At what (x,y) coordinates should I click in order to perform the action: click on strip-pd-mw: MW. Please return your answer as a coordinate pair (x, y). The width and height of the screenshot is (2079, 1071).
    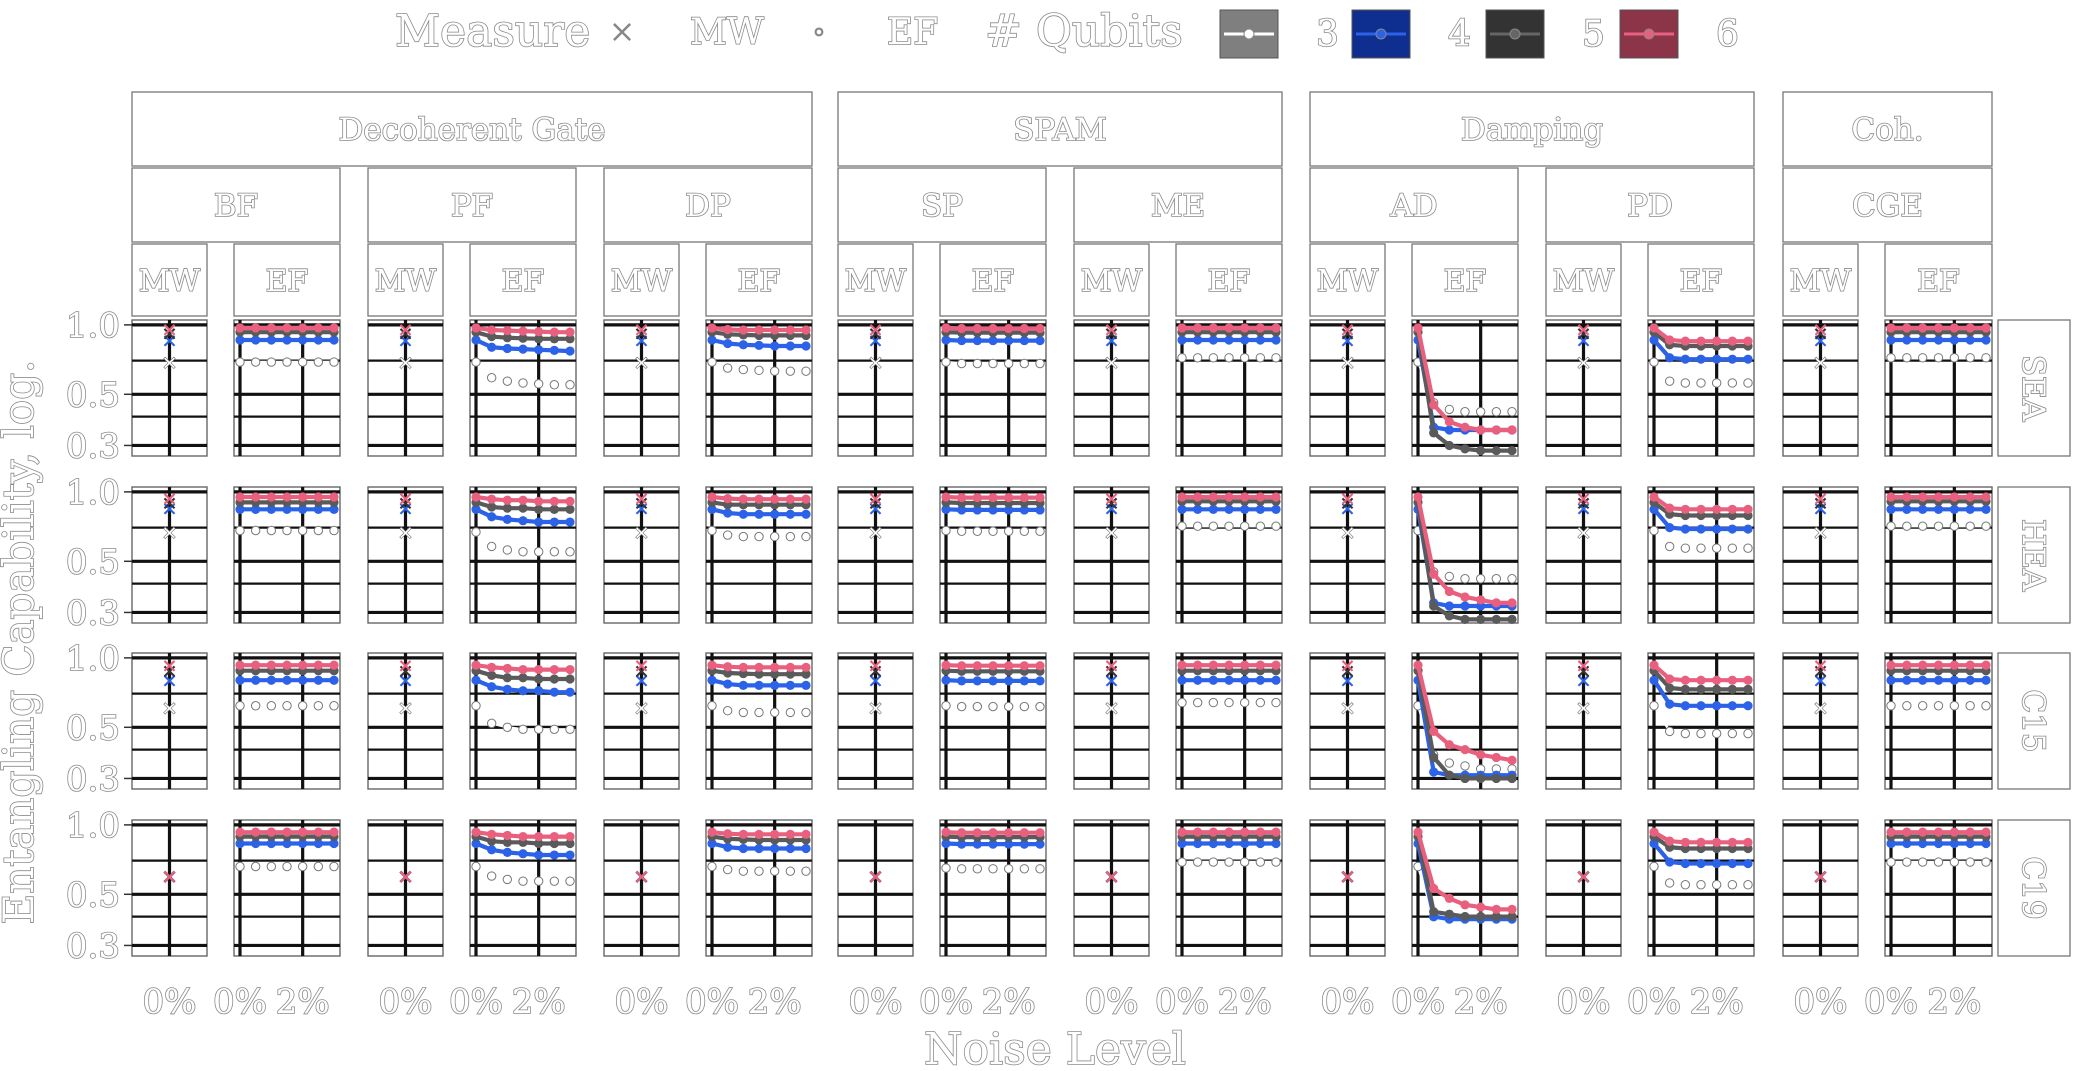
    Looking at the image, I should click on (1584, 281).